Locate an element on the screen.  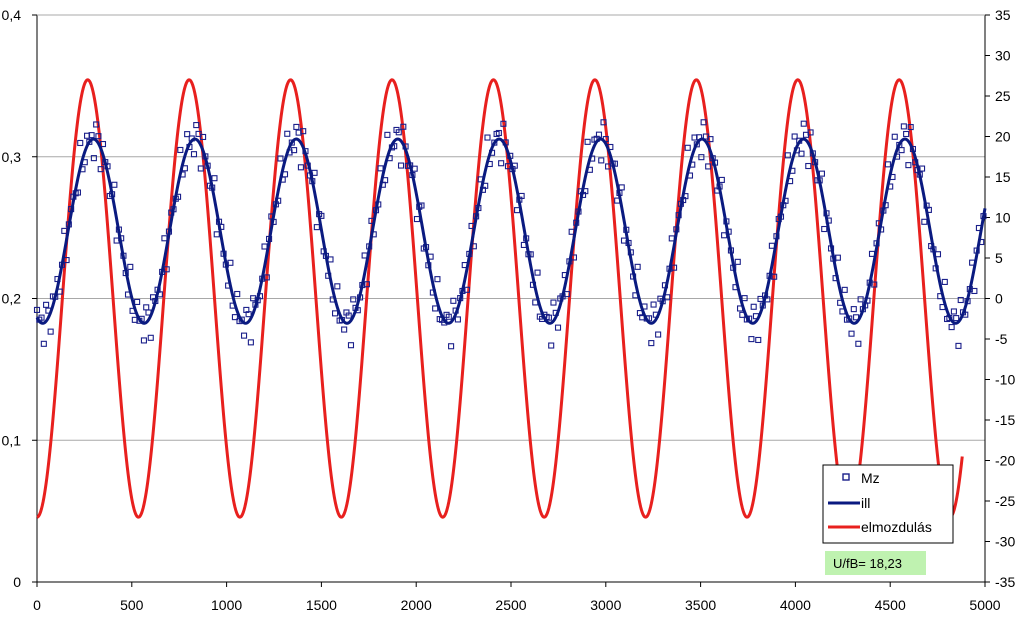
y2-tick-label-9: -10 is located at coordinates (1005, 380).